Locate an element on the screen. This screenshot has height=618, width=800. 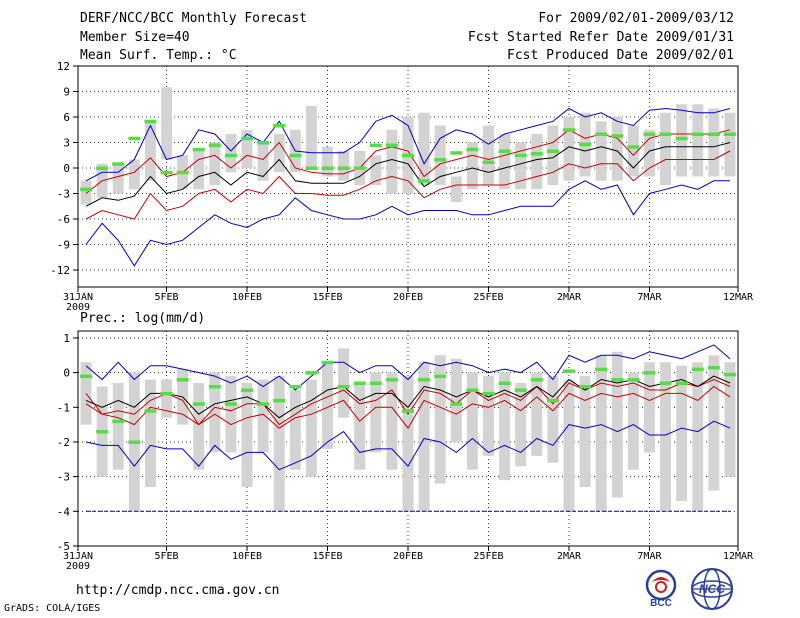
forecast-produced-date: Fcst Produced Date 2009/02/01 is located at coordinates (620, 55).